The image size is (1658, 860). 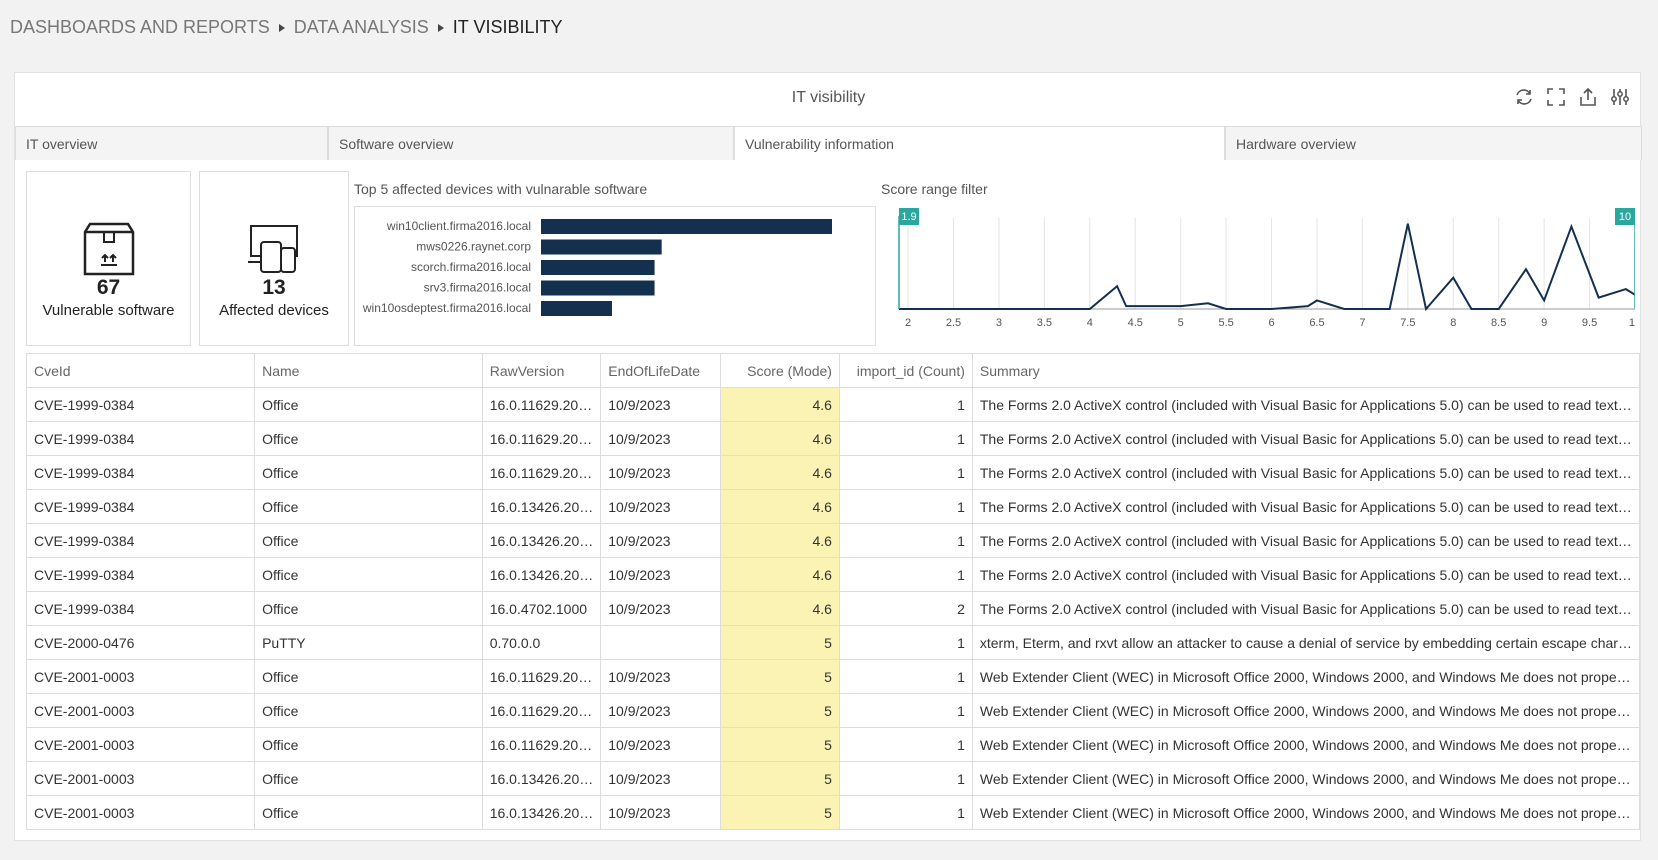 I want to click on range-handle: 10, so click(x=1625, y=216).